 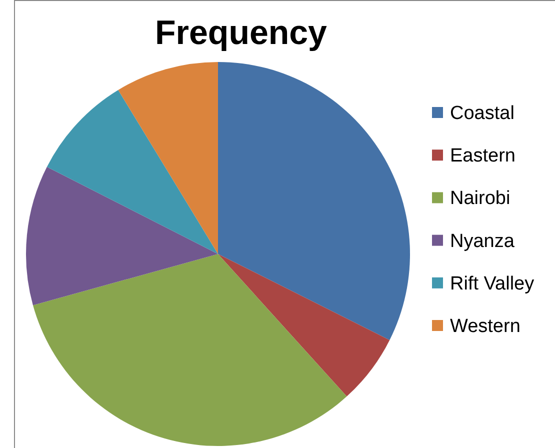 I want to click on legend-label: Rift Valley, so click(x=492, y=283).